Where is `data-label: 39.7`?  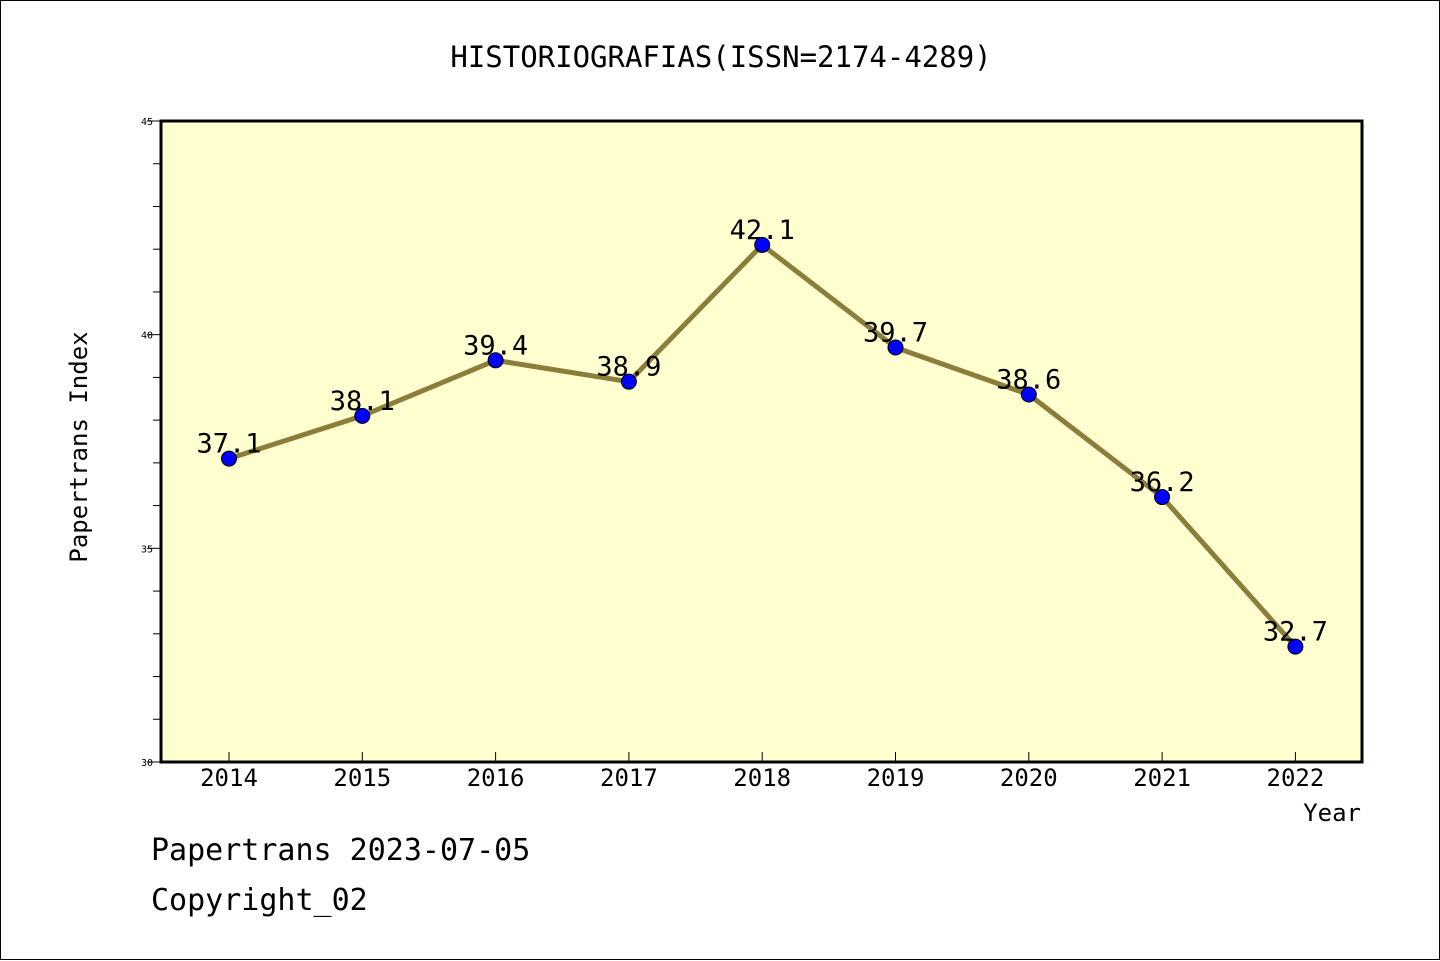
data-label: 39.7 is located at coordinates (895, 332).